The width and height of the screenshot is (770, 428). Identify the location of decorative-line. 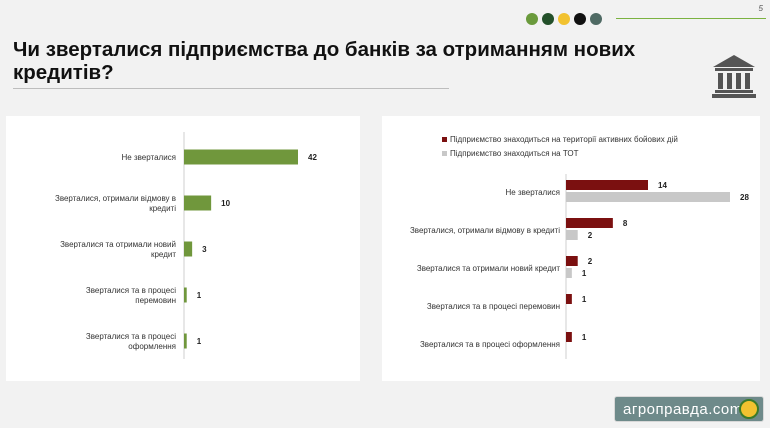
(691, 18).